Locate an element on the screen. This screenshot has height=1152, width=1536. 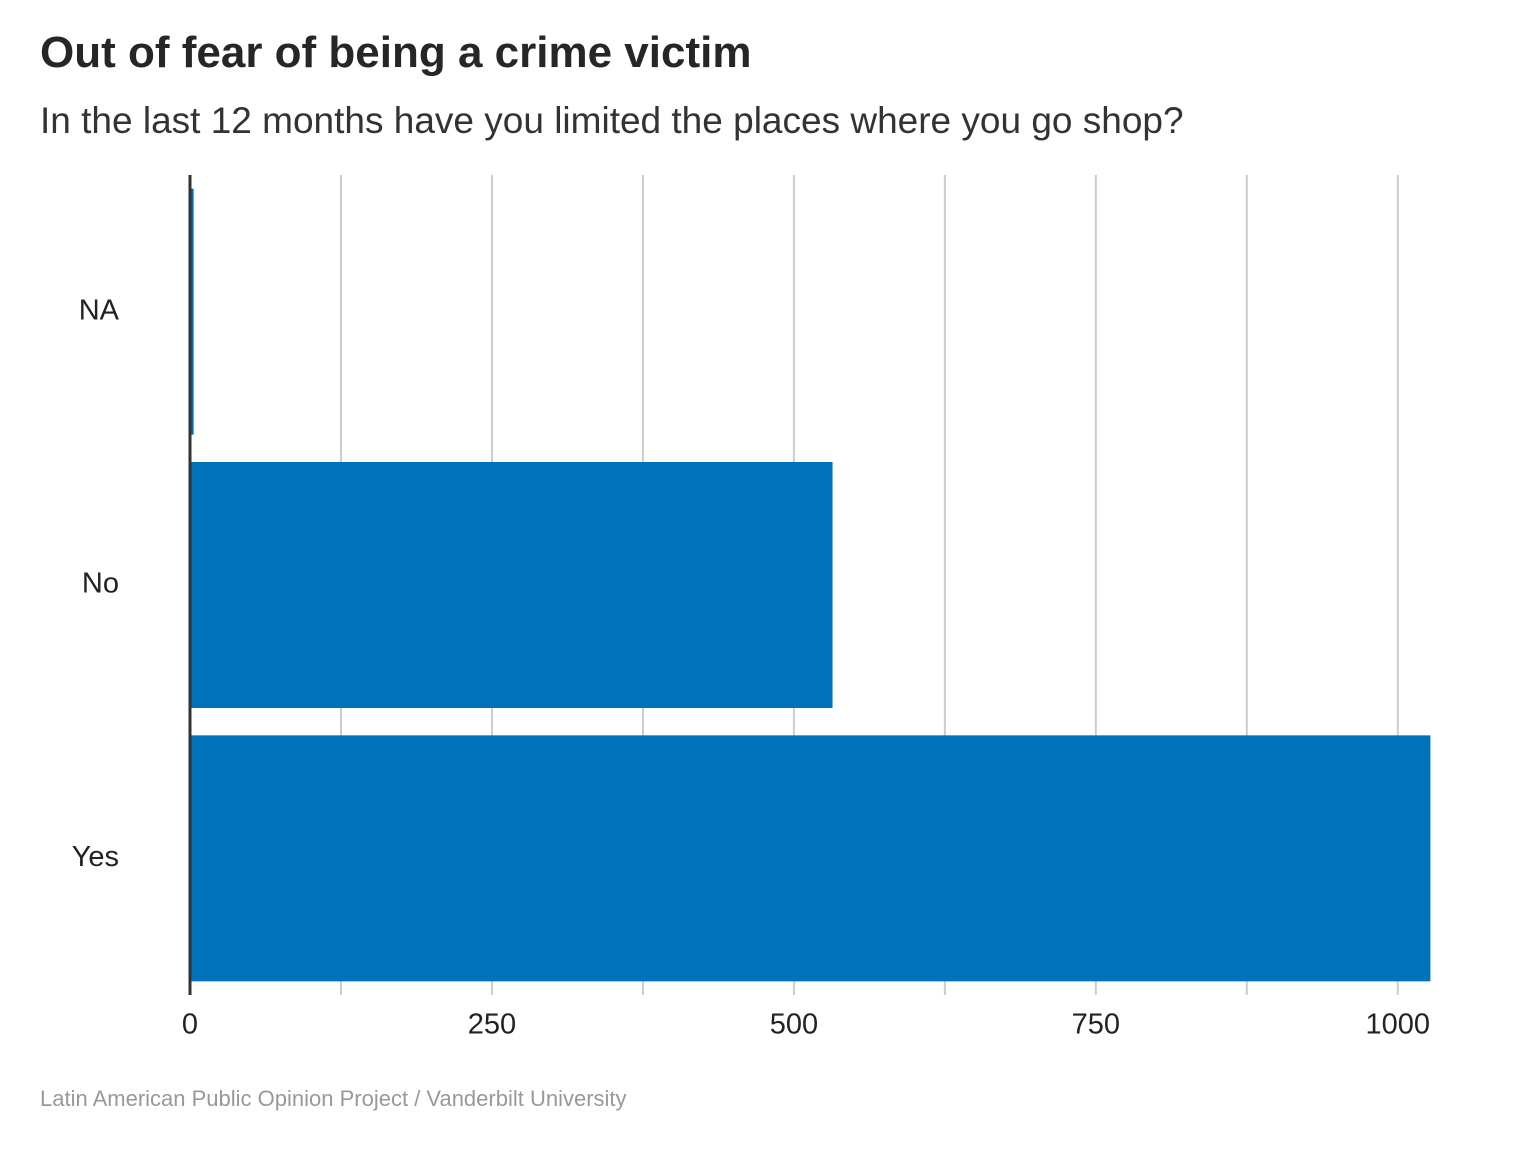
category-labels: NA No Yes is located at coordinates (96, 583).